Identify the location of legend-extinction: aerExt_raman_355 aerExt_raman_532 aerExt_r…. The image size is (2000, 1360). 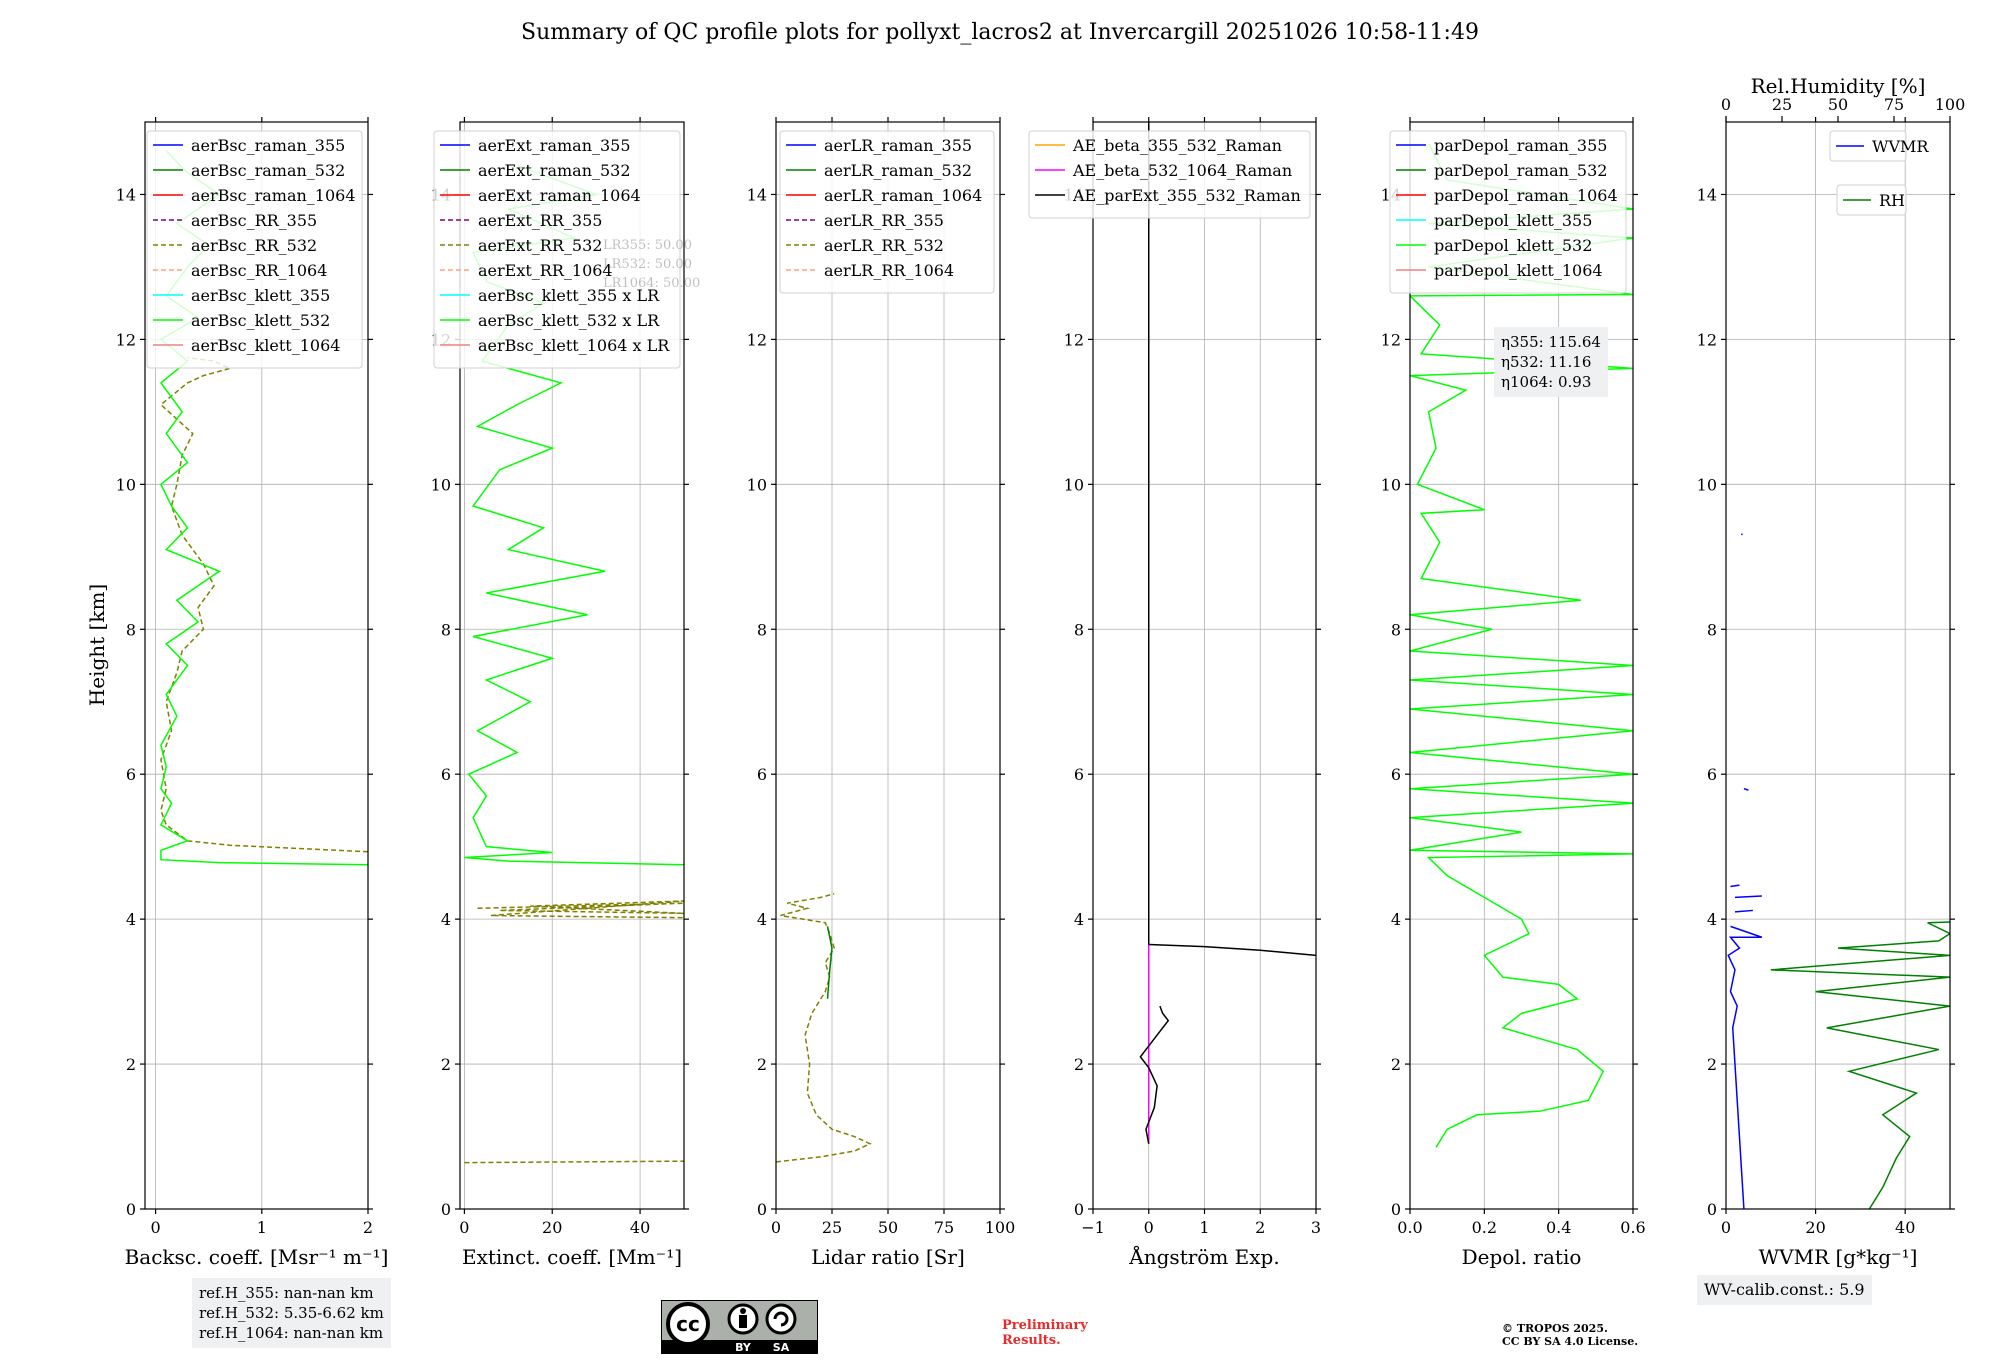
(557, 249).